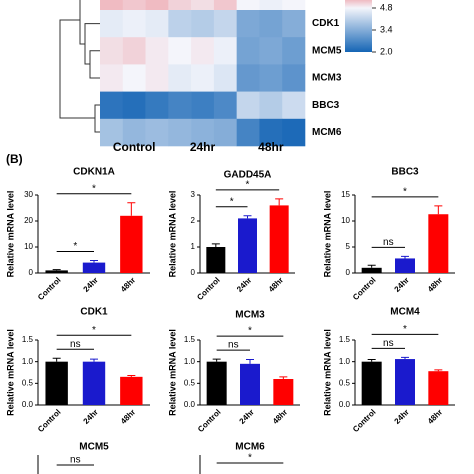  What do you see at coordinates (358, 26) in the screenshot?
I see `colorbar` at bounding box center [358, 26].